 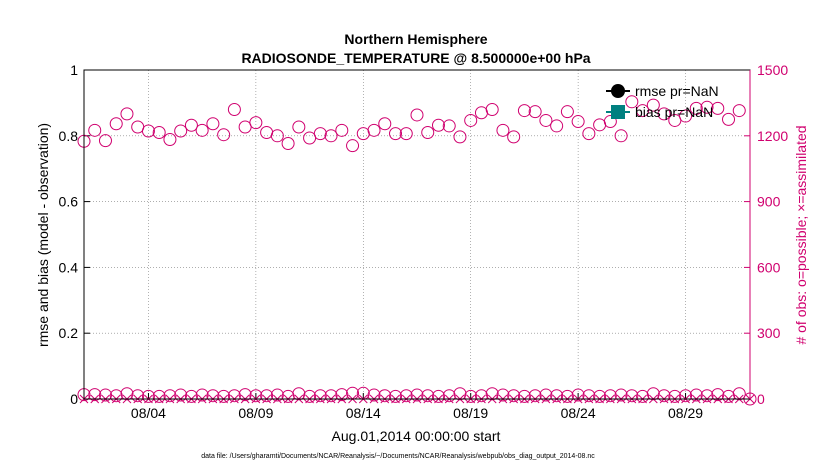 I want to click on x-tick-label: 08/24, so click(x=578, y=413).